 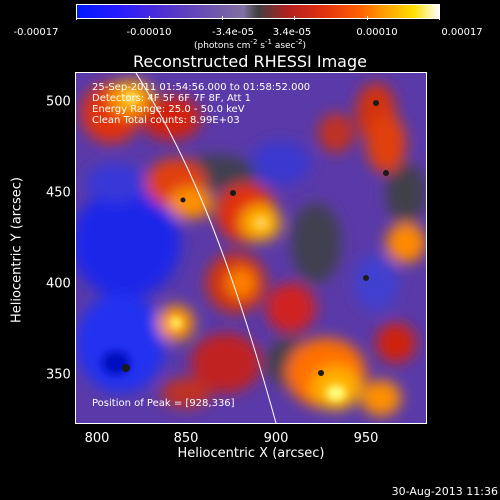 I want to click on x-tick-label: 800, so click(x=97, y=438).